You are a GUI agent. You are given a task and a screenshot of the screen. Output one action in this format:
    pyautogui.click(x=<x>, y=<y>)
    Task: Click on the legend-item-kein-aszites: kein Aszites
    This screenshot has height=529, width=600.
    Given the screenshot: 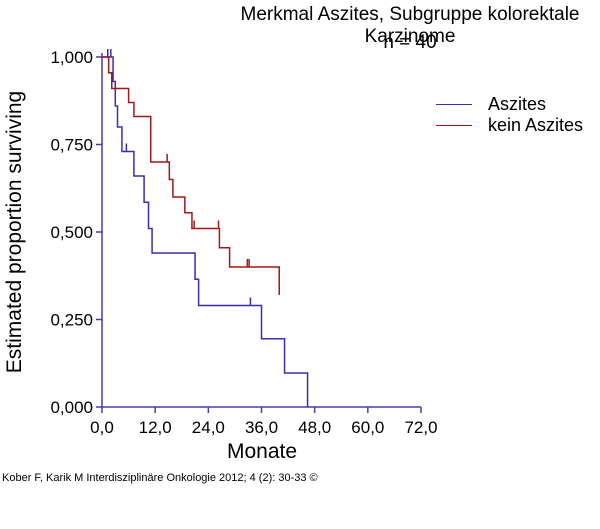 What is the action you would take?
    pyautogui.click(x=509, y=125)
    